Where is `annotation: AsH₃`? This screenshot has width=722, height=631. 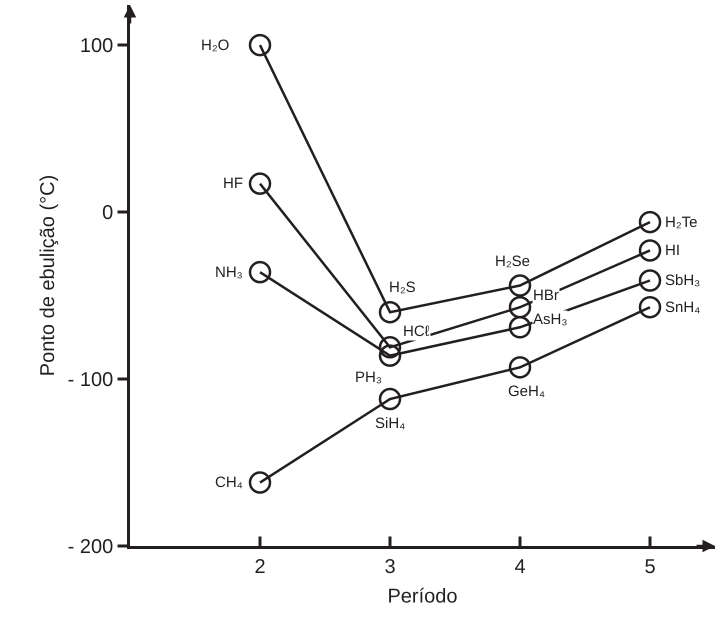 annotation: AsH₃ is located at coordinates (550, 319).